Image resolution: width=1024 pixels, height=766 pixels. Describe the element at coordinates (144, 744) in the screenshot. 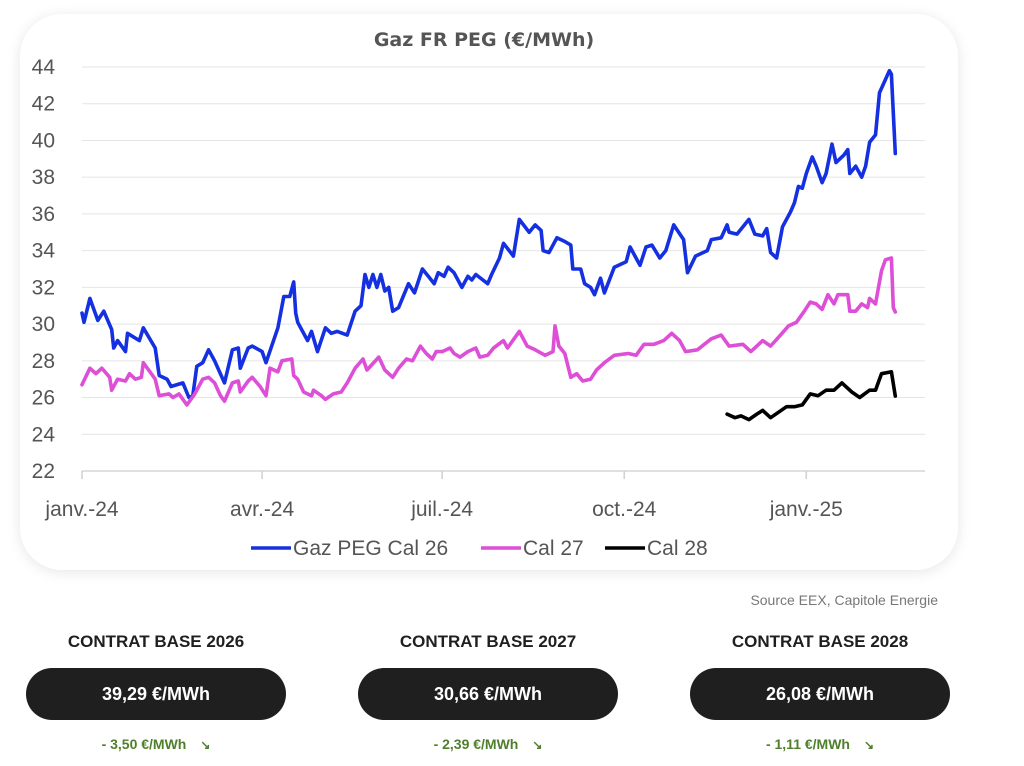

I see `change-value: - 3,50 €/MWh` at that location.